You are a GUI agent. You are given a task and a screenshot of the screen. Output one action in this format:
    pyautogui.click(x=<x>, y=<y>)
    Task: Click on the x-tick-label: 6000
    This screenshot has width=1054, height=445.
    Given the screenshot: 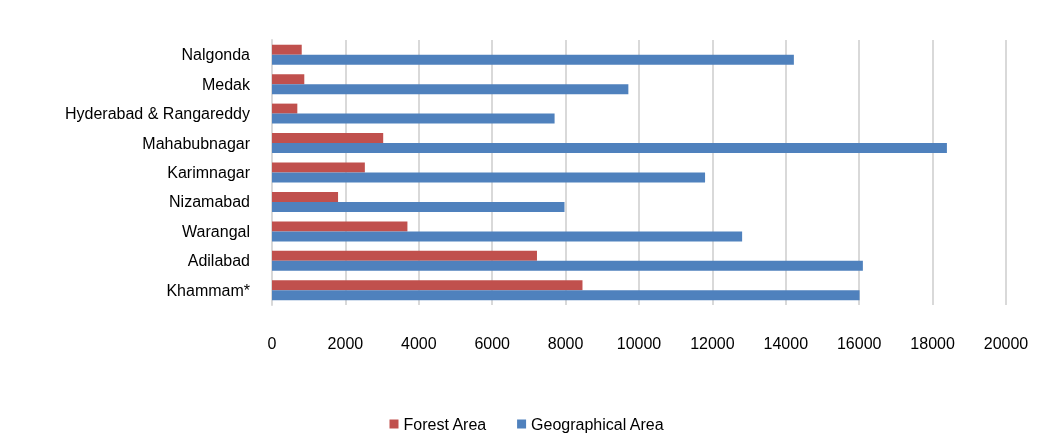 What is the action you would take?
    pyautogui.click(x=492, y=343)
    